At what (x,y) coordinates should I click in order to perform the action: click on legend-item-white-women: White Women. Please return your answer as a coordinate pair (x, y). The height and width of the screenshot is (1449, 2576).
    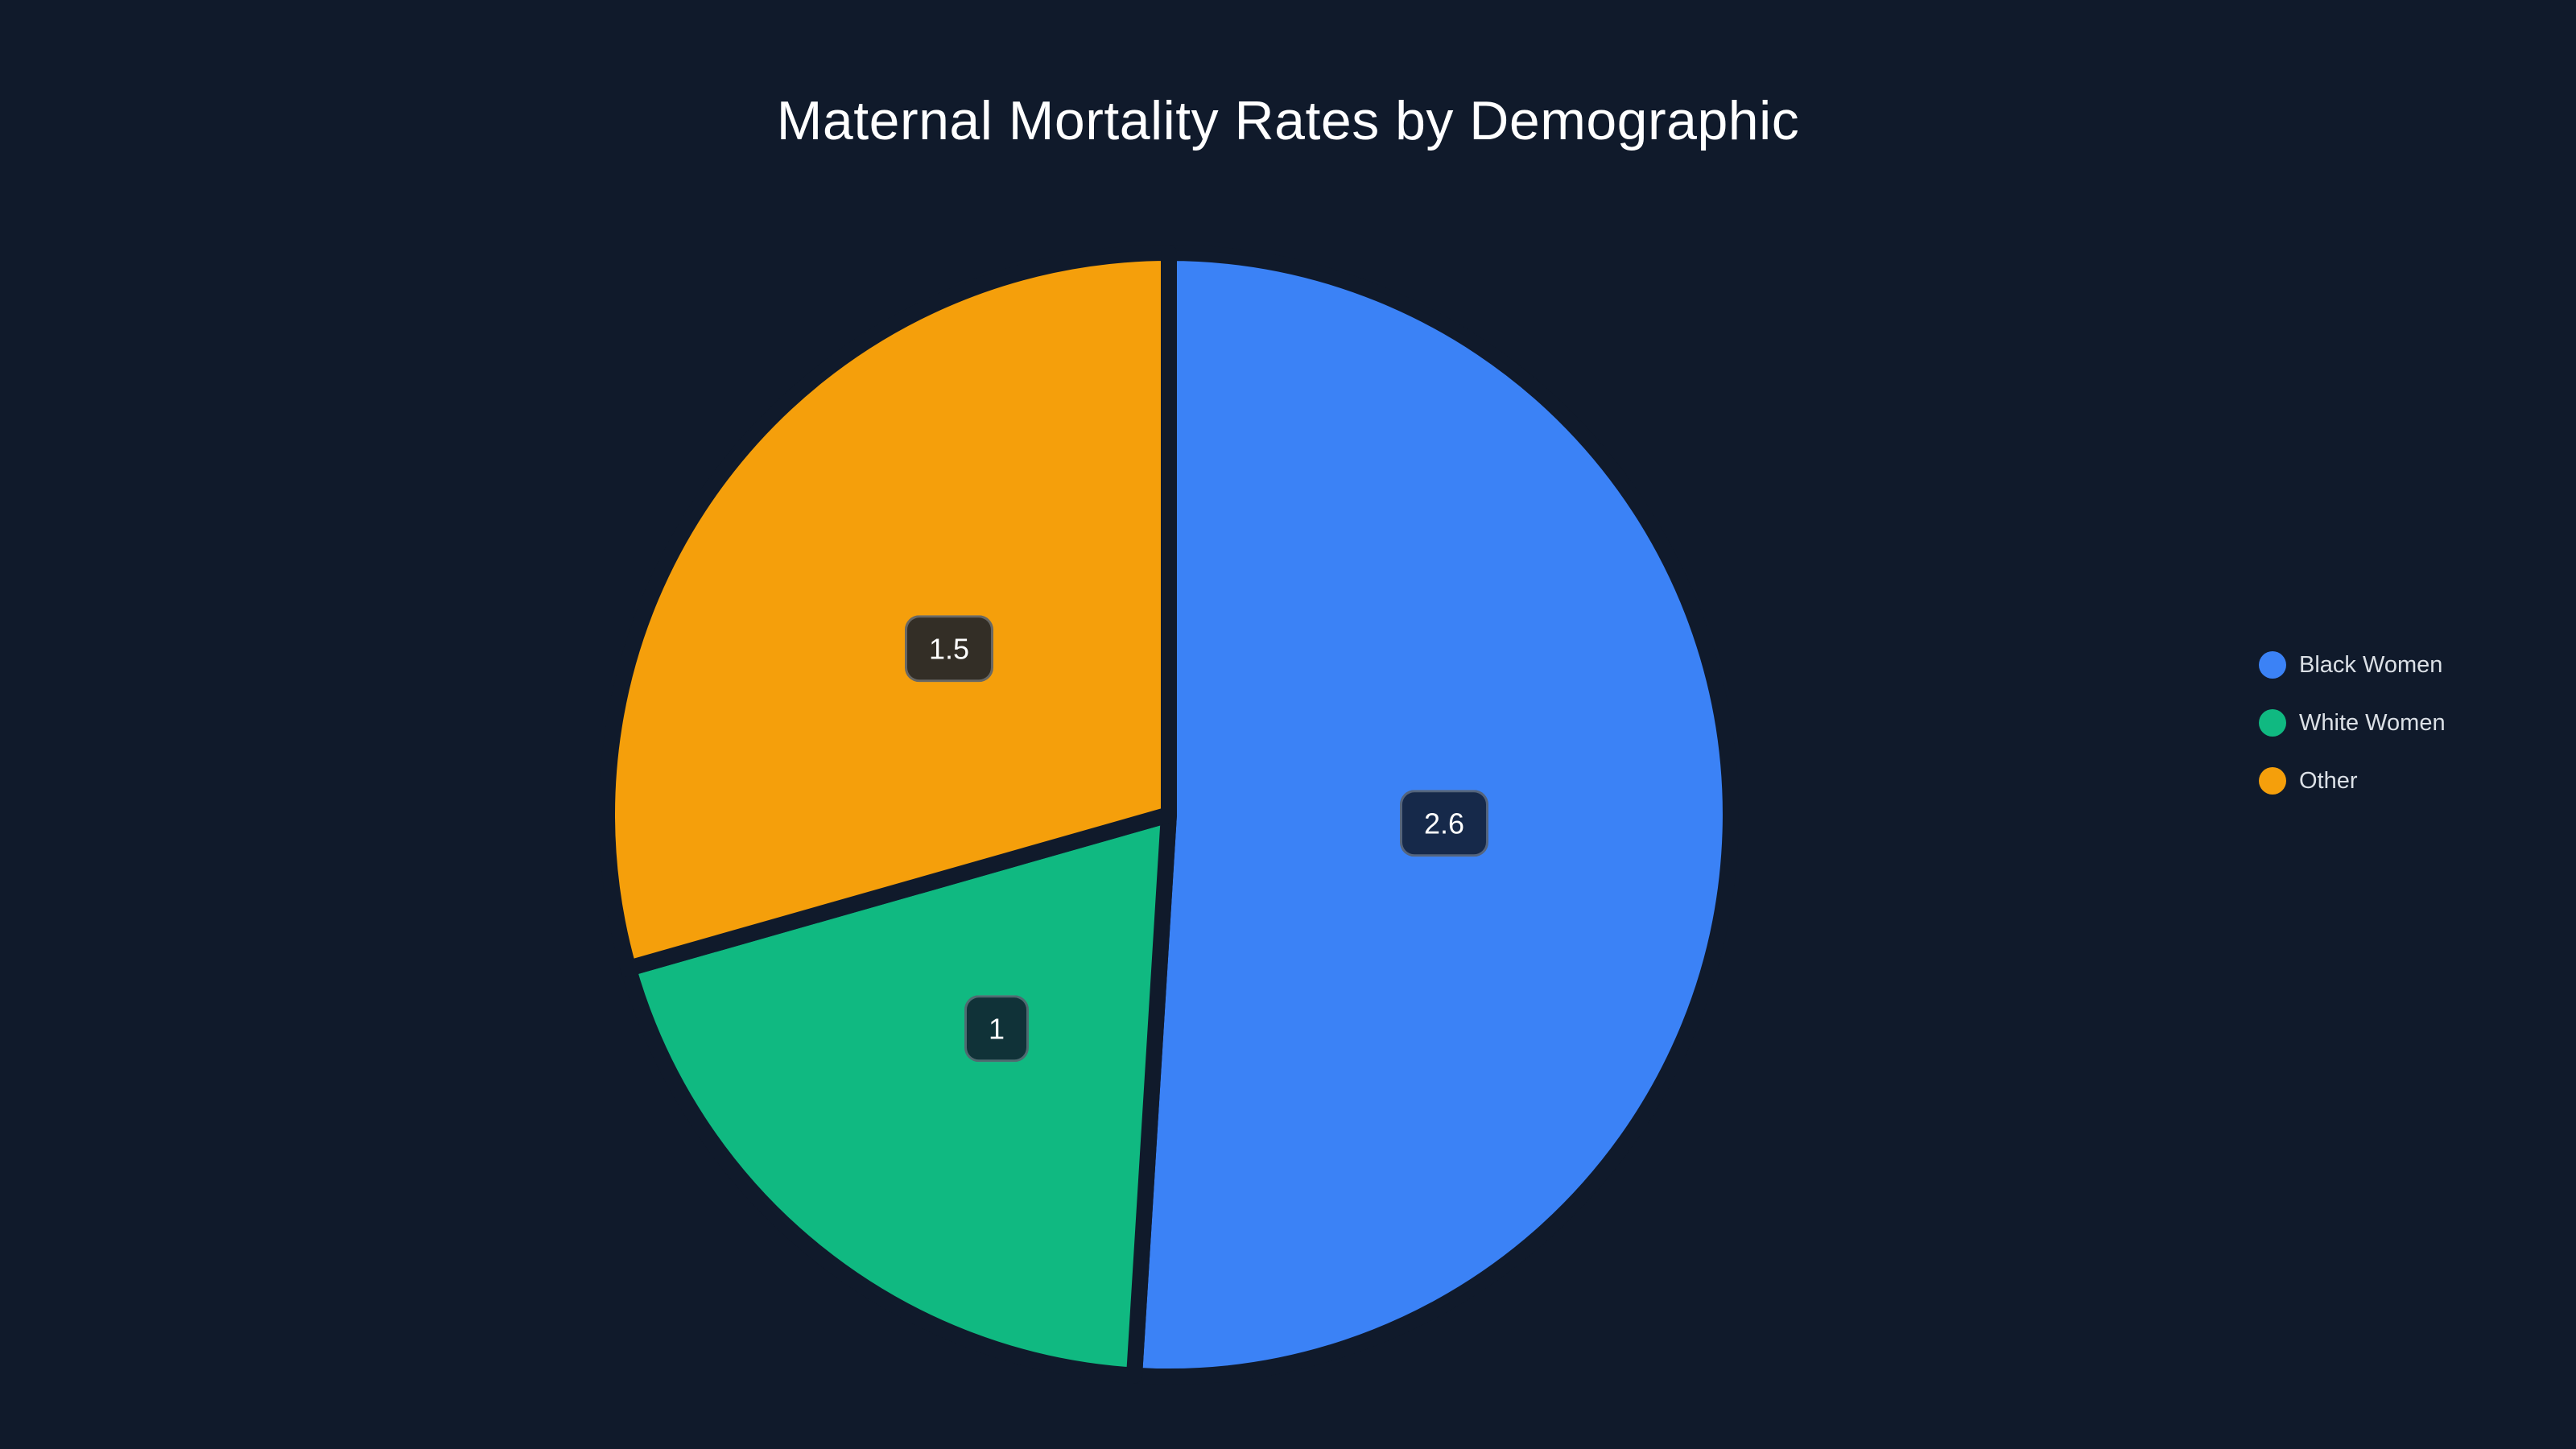
    Looking at the image, I should click on (2352, 723).